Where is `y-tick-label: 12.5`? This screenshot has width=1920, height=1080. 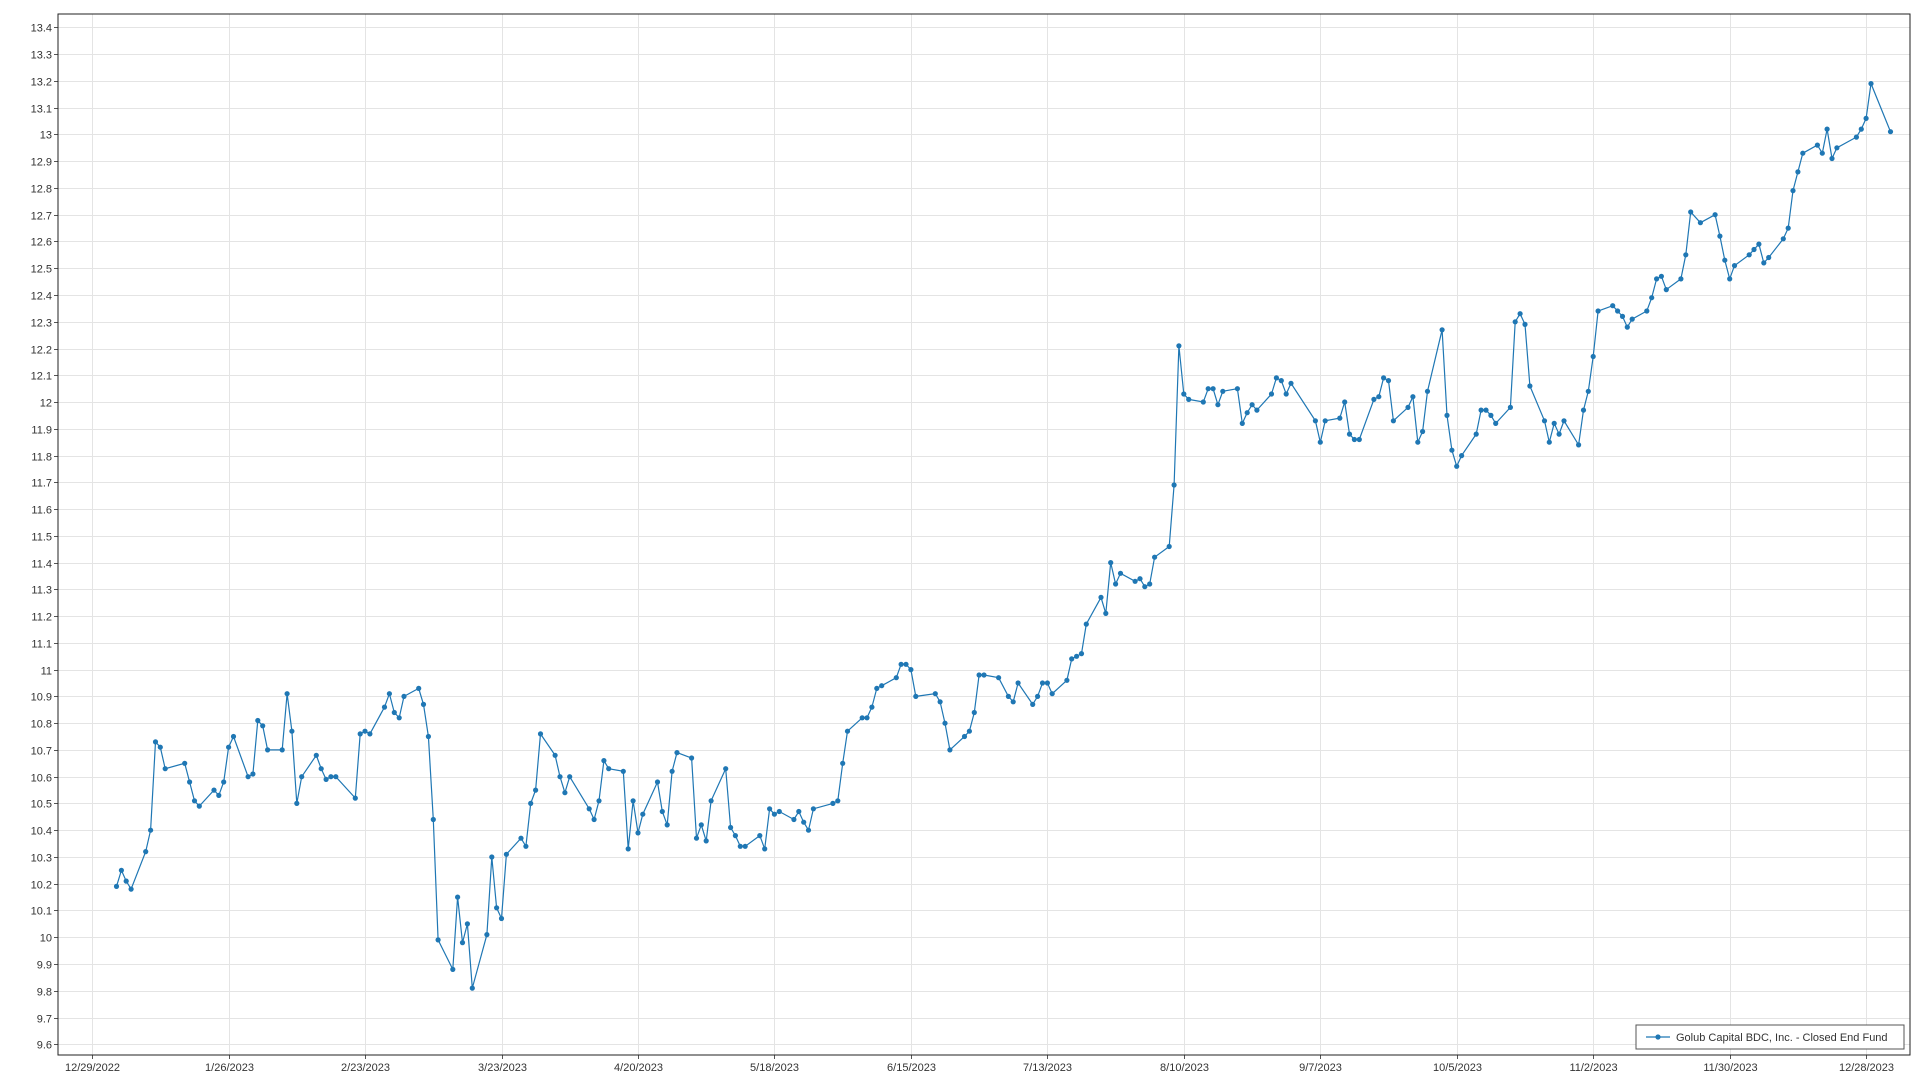 y-tick-label: 12.5 is located at coordinates (41, 270).